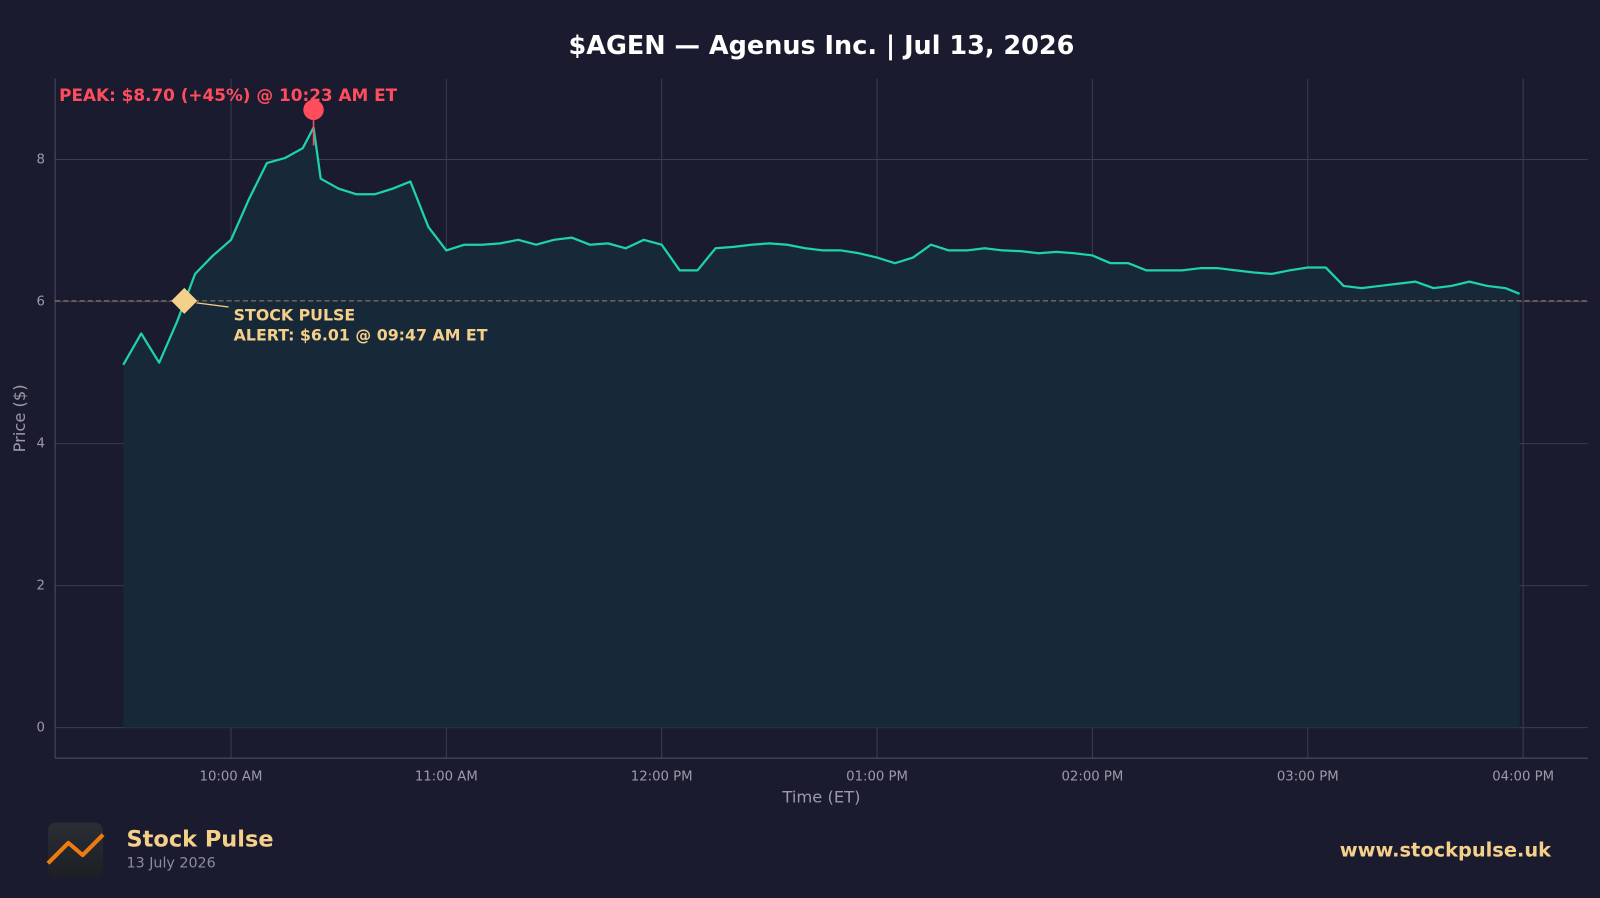 Image resolution: width=1600 pixels, height=898 pixels. I want to click on x-tick-label: 04:00 PM, so click(1523, 777).